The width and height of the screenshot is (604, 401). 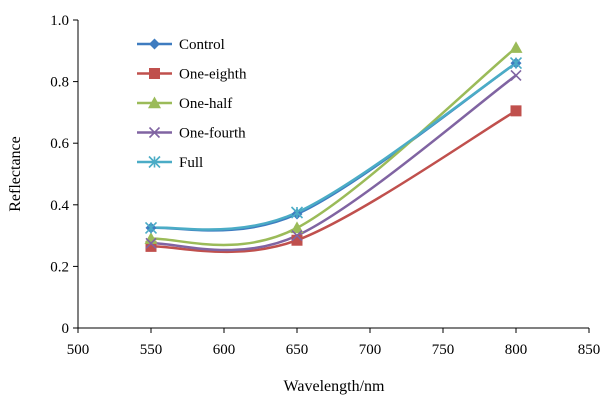 What do you see at coordinates (213, 75) in the screenshot?
I see `legend-label-one-eighth: One-eighth` at bounding box center [213, 75].